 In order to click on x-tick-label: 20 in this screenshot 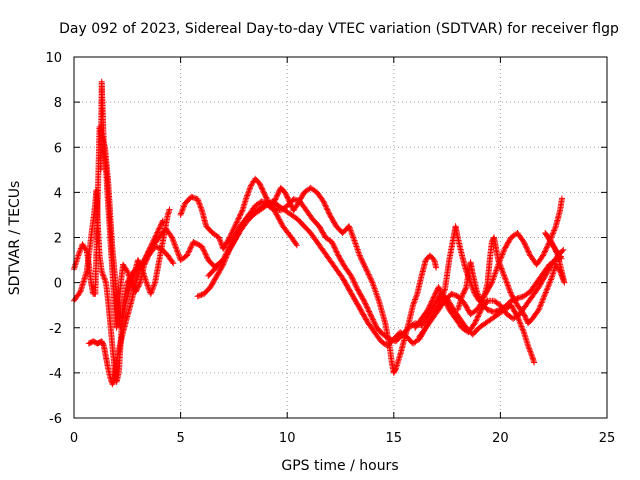, I will do `click(500, 438)`.